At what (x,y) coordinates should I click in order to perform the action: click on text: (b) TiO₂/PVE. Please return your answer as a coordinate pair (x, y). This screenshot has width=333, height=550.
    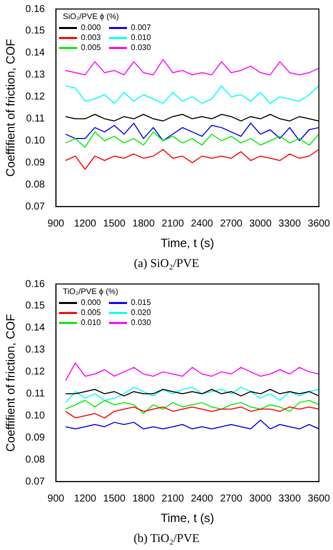
    Looking at the image, I should click on (166, 538).